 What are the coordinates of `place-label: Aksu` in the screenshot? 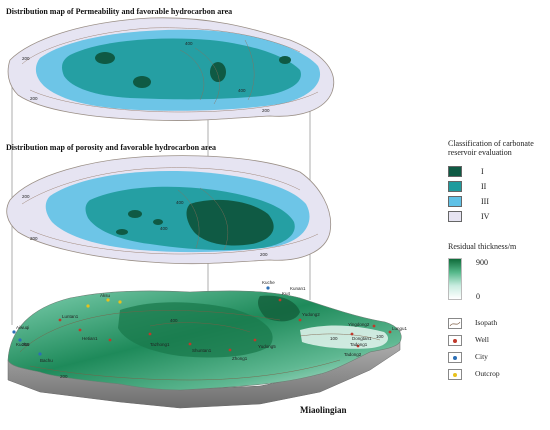 It's located at (105, 295).